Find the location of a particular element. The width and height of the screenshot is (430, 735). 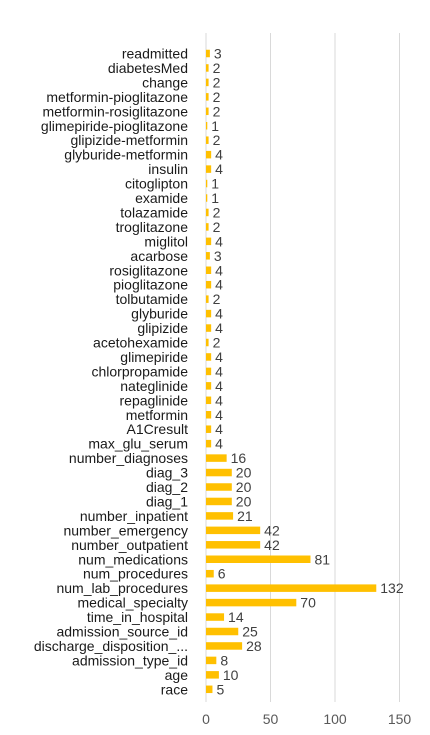

category-label: troglitazone is located at coordinates (152, 227).